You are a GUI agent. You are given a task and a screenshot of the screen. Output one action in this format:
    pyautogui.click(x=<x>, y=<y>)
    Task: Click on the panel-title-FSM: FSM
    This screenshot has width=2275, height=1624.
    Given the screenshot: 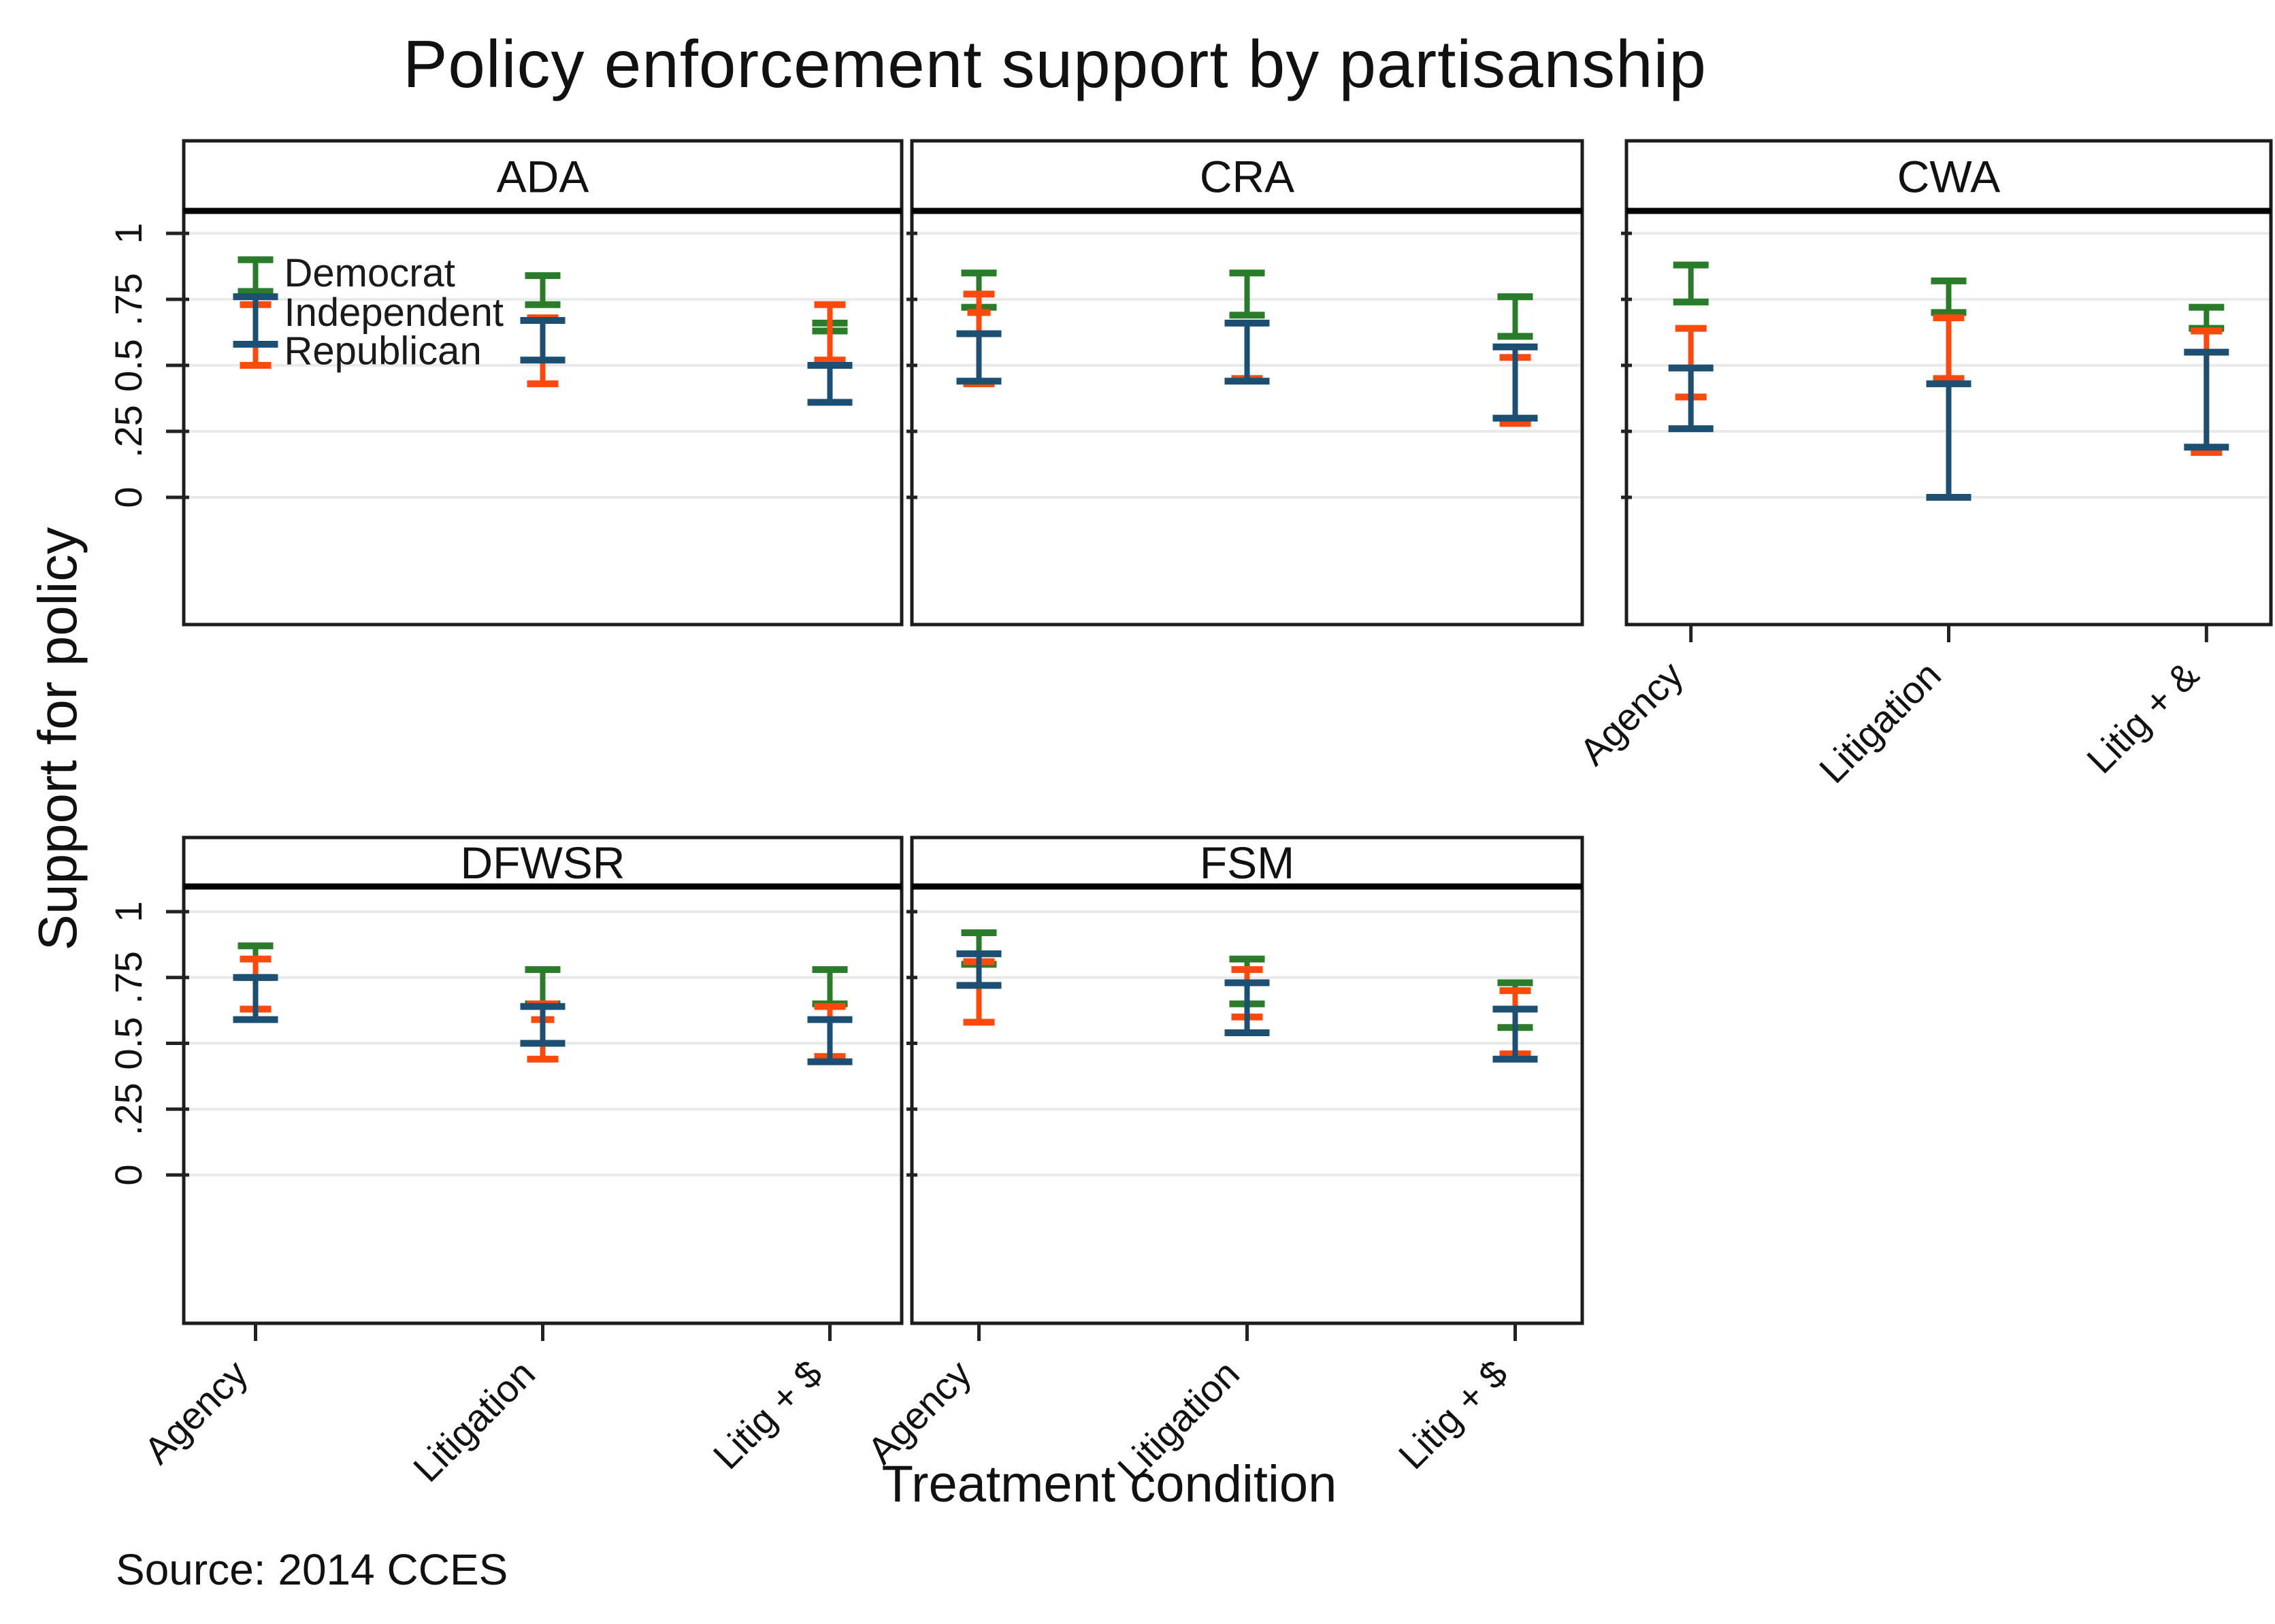 What is the action you would take?
    pyautogui.click(x=1247, y=863)
    